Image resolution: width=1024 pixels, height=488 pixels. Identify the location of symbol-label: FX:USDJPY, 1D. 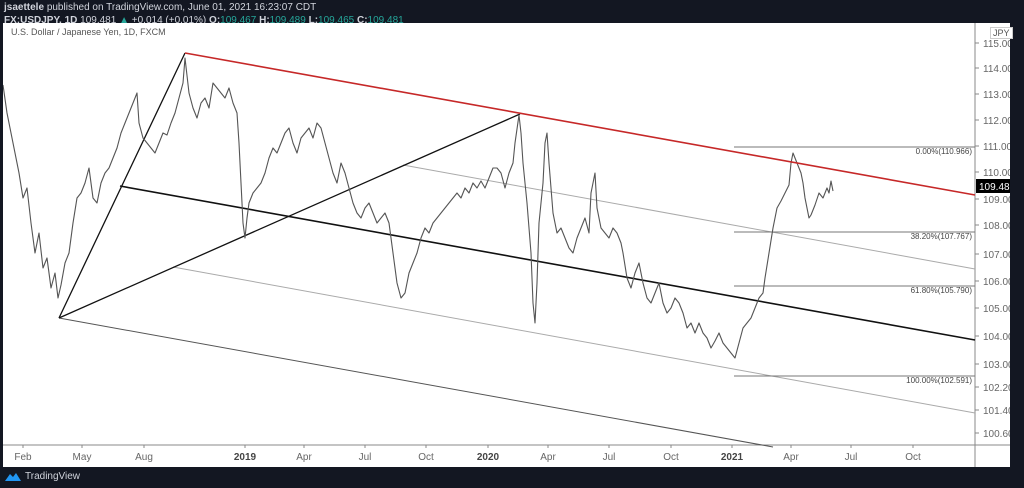
(41, 20).